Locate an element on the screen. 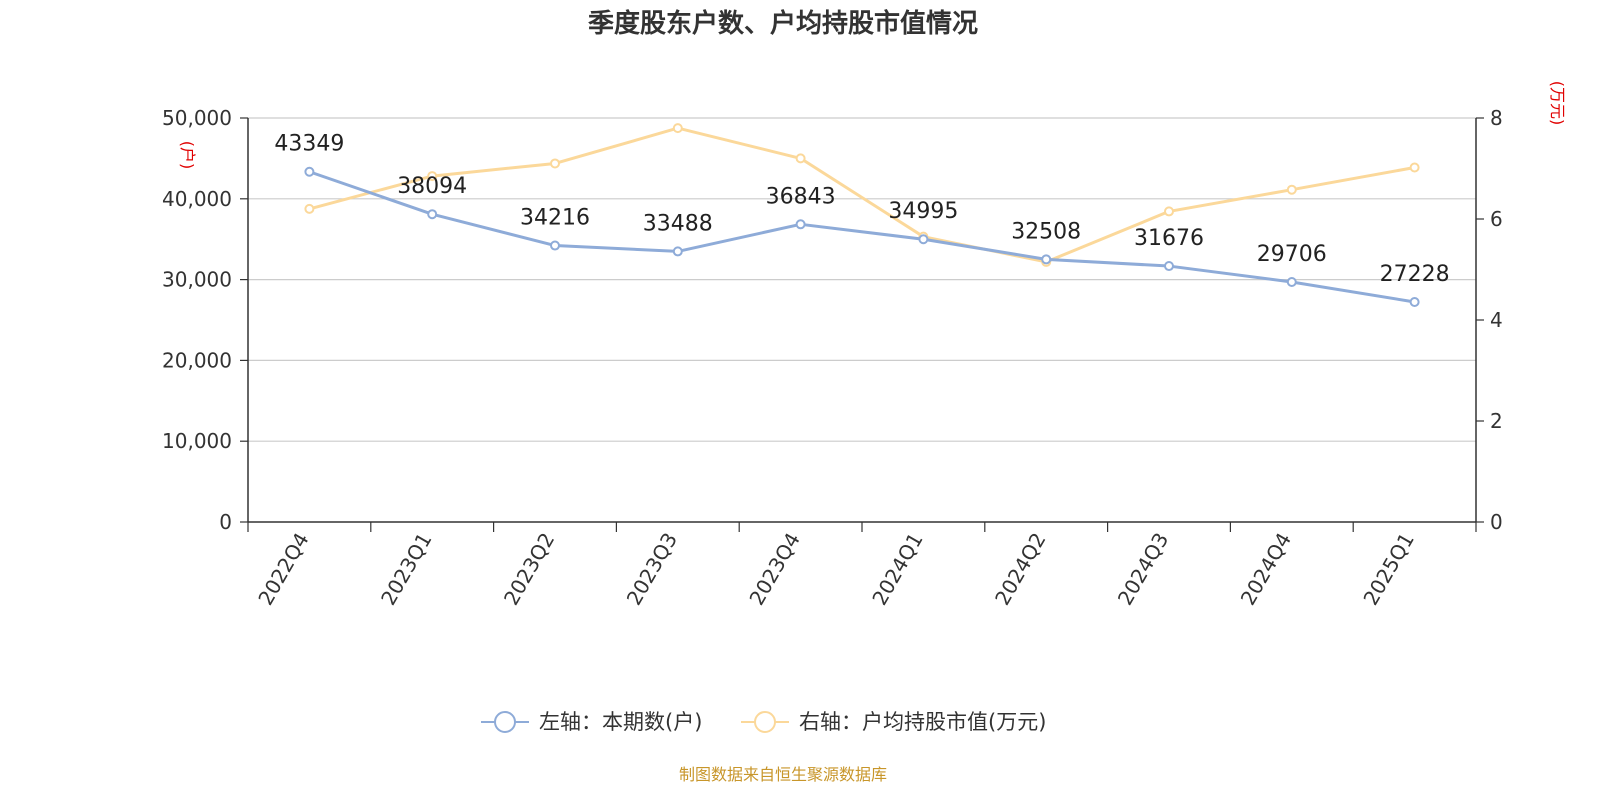 This screenshot has height=800, width=1600. data-label: 36843 is located at coordinates (801, 196).